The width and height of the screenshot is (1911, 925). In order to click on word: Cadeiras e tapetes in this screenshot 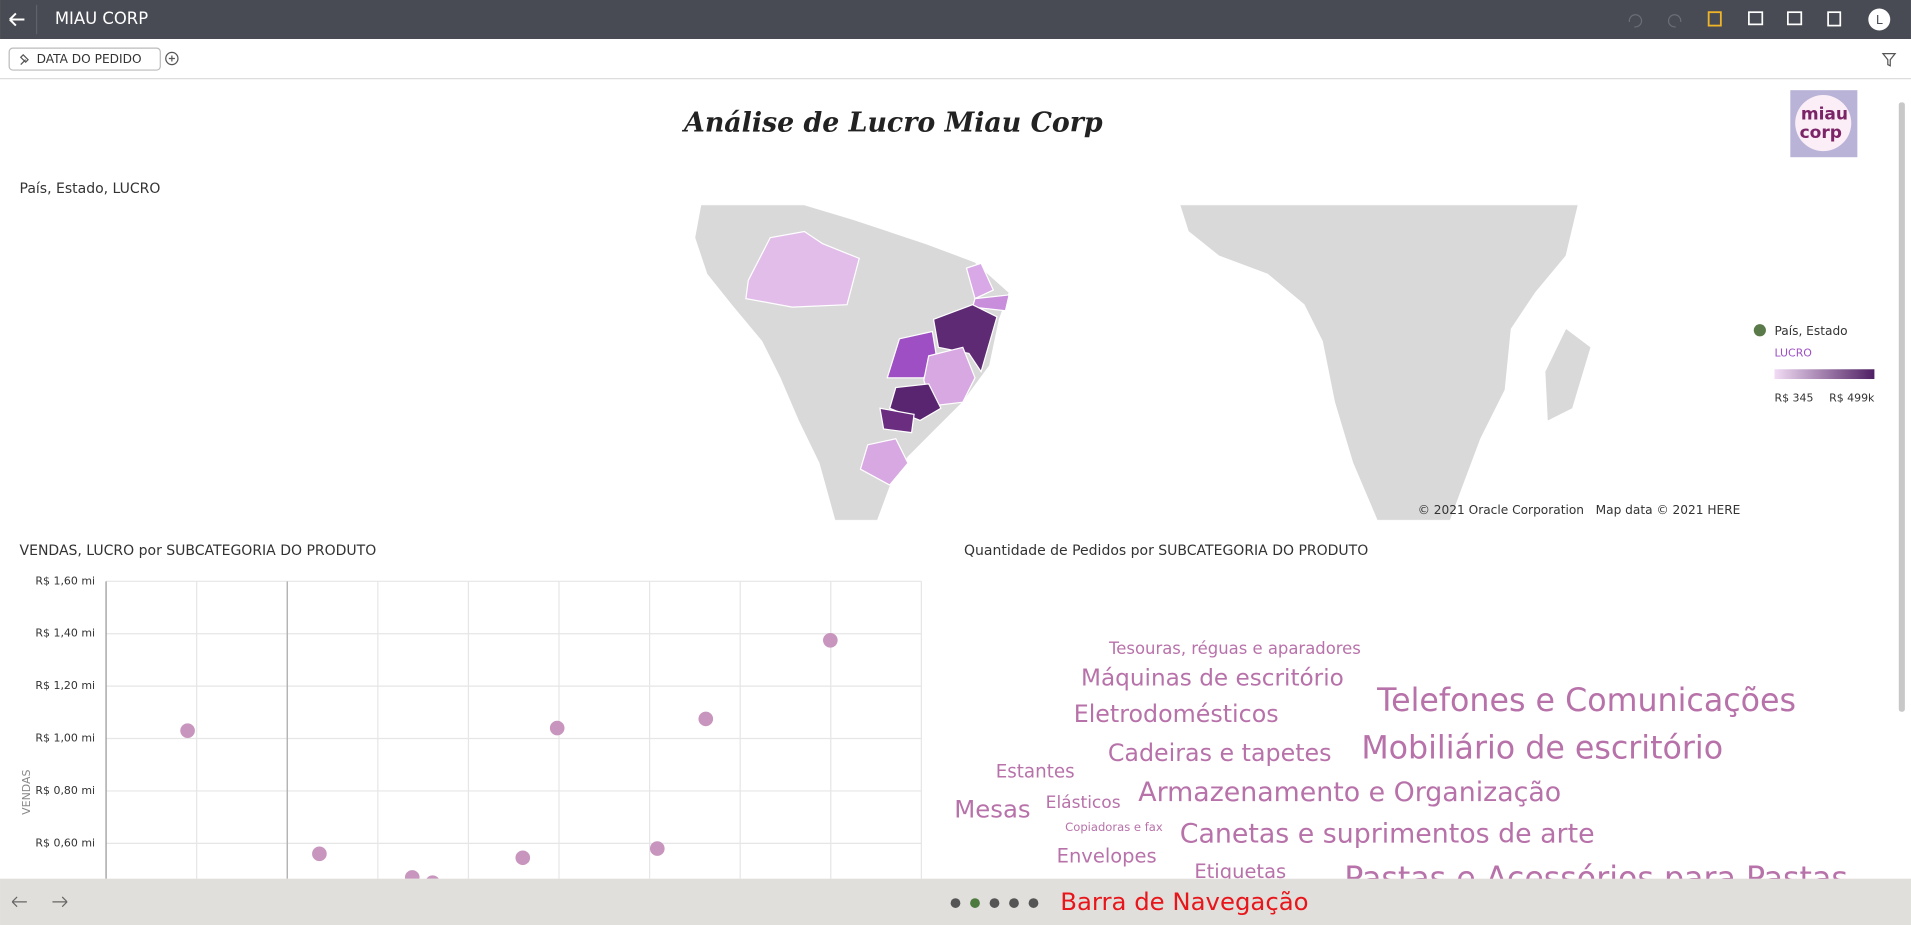, I will do `click(1220, 753)`.